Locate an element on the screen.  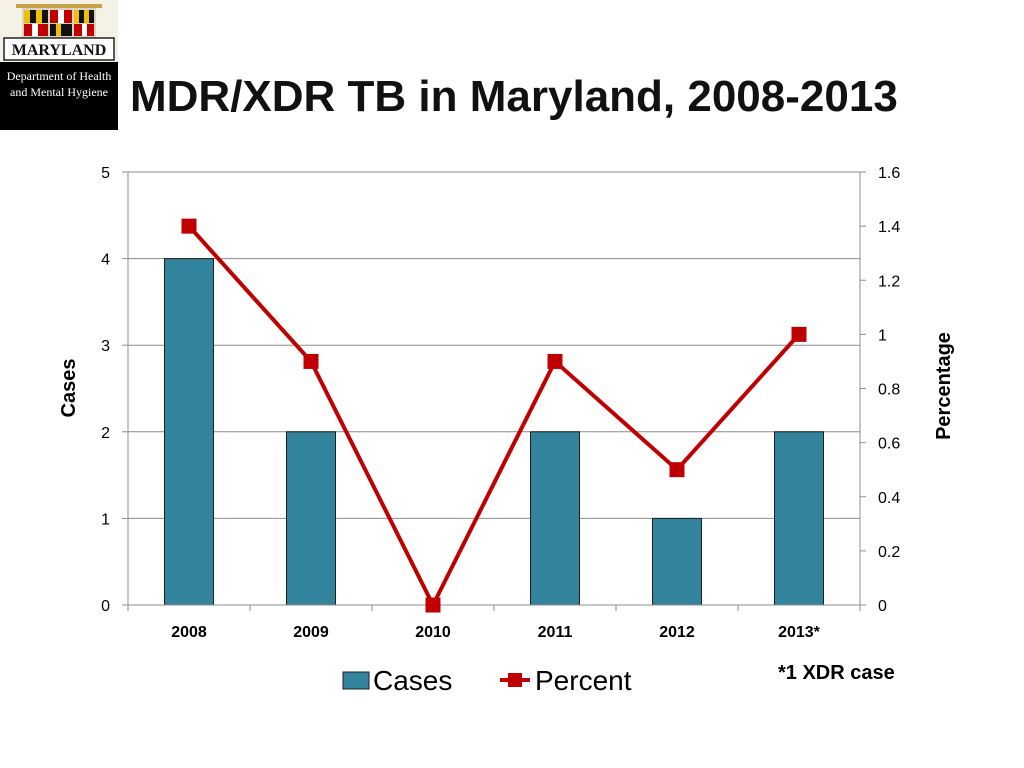
percent-point-2013 is located at coordinates (799, 334).